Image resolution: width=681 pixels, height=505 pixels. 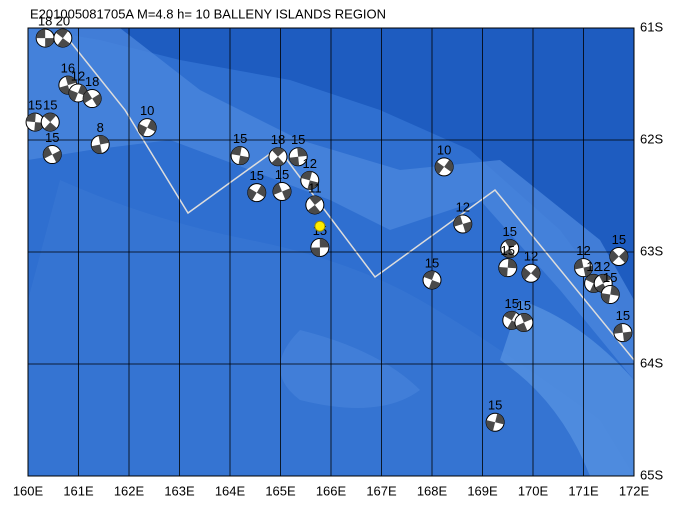 What do you see at coordinates (651, 474) in the screenshot?
I see `y-tick-label: 65S` at bounding box center [651, 474].